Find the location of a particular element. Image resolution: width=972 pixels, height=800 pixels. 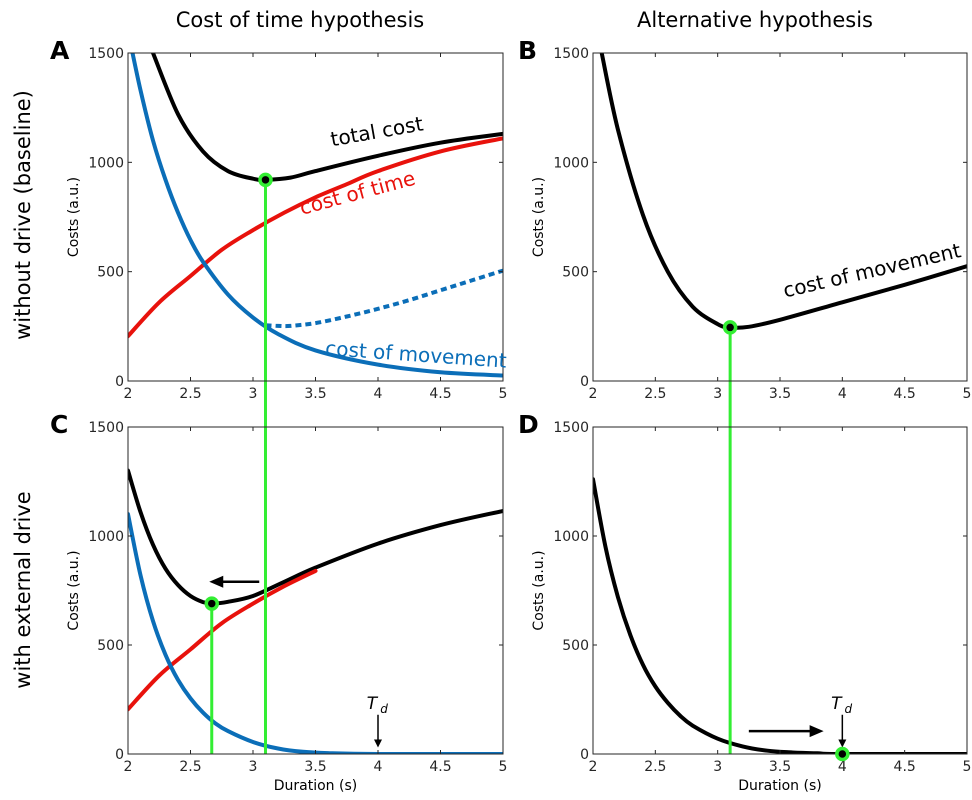

panel-letter-b: B is located at coordinates (528, 50).